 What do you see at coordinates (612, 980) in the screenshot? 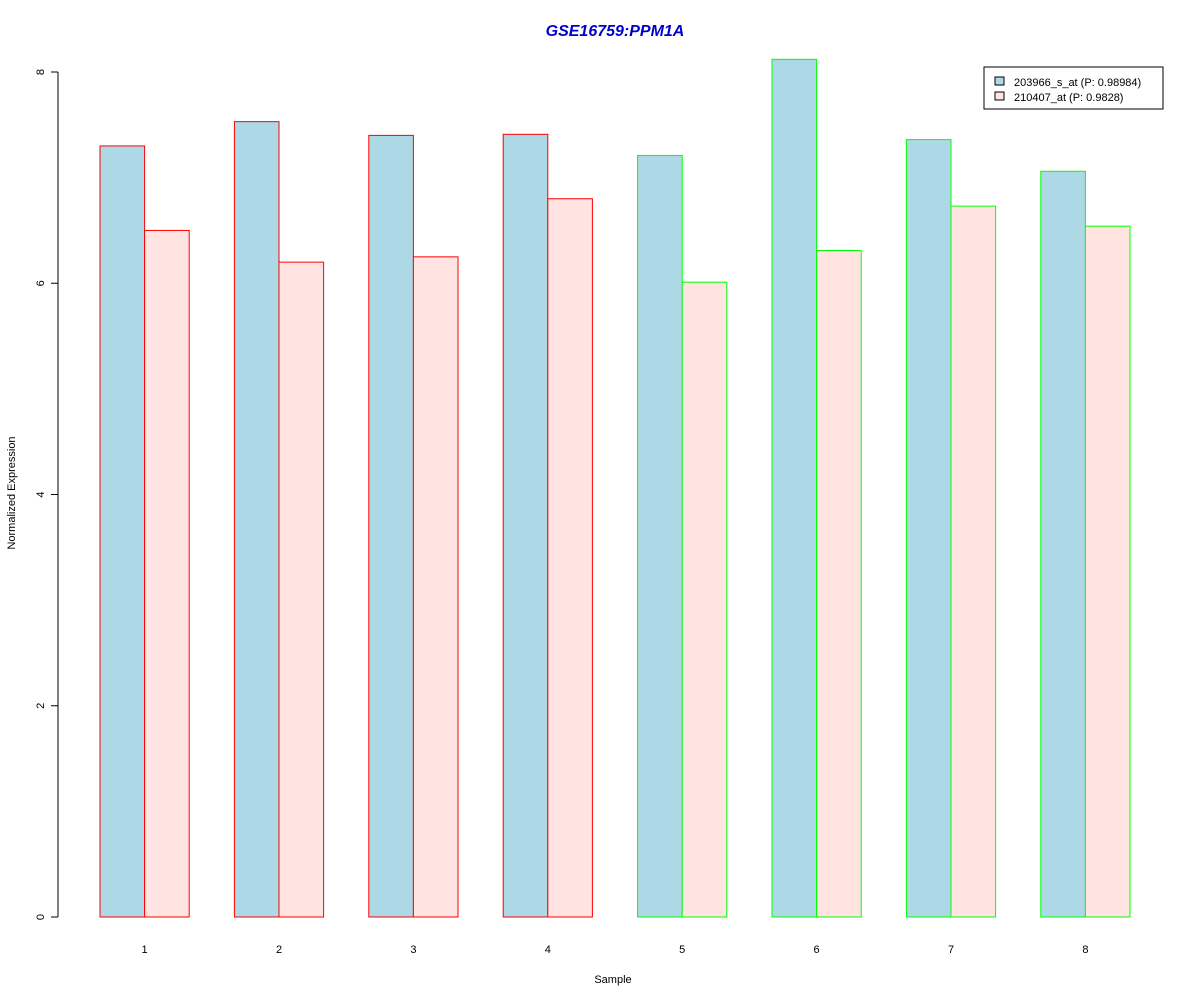
I see `x-axis-label: Sample` at bounding box center [612, 980].